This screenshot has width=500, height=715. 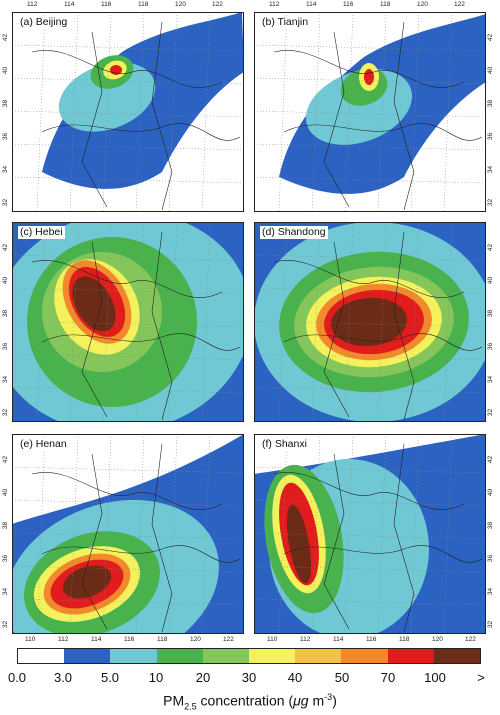 I want to click on colorbar, so click(x=249, y=656).